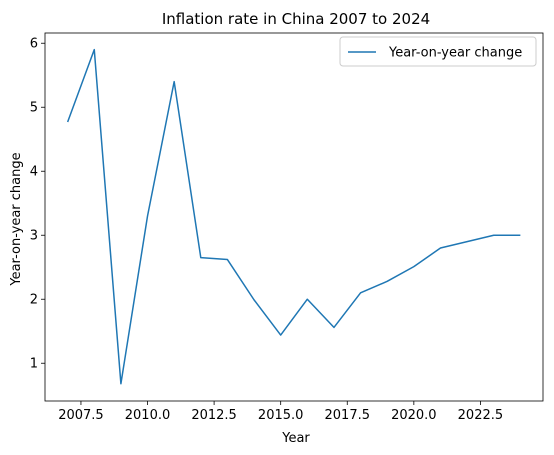  What do you see at coordinates (34, 236) in the screenshot?
I see `y-tick-label: 3` at bounding box center [34, 236].